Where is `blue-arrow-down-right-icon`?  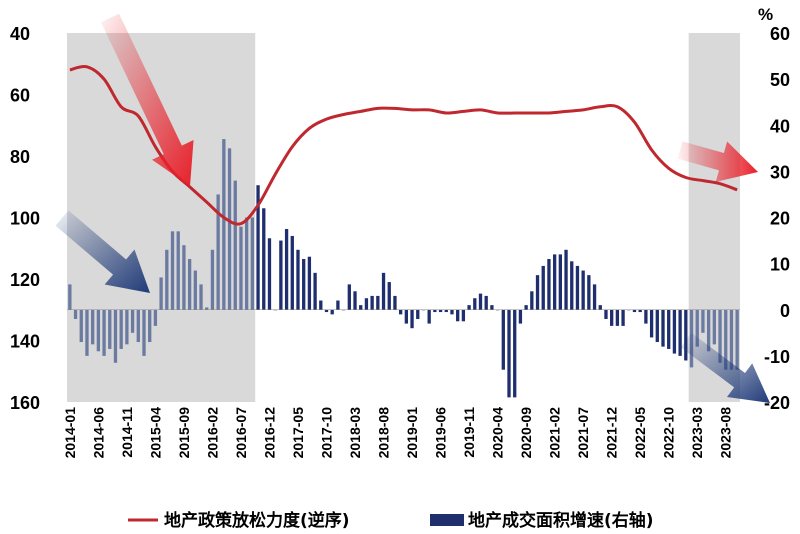
blue-arrow-down-right-icon is located at coordinates (725, 367).